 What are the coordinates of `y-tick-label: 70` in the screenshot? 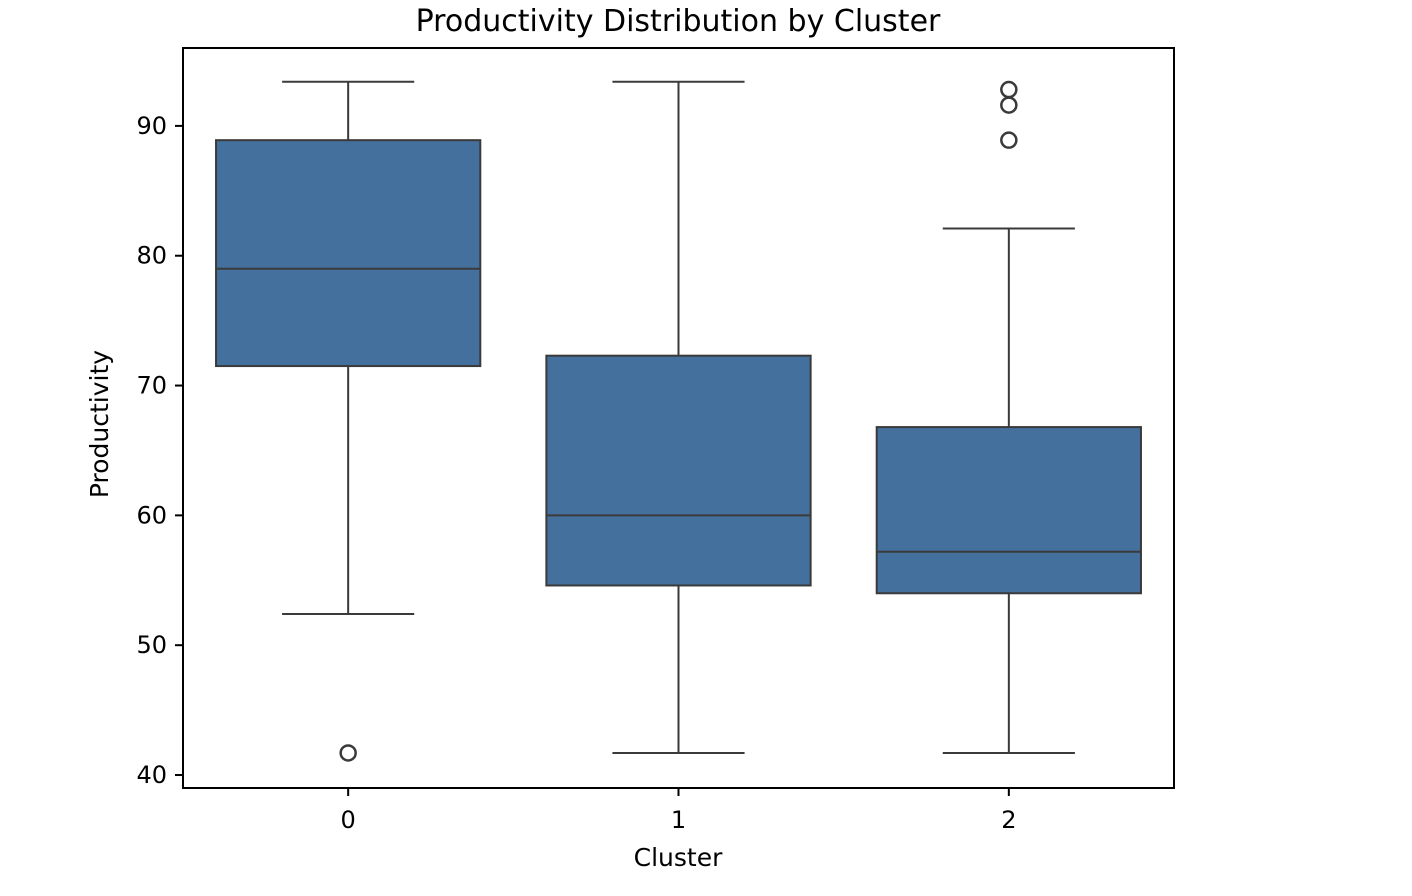 It's located at (151, 386).